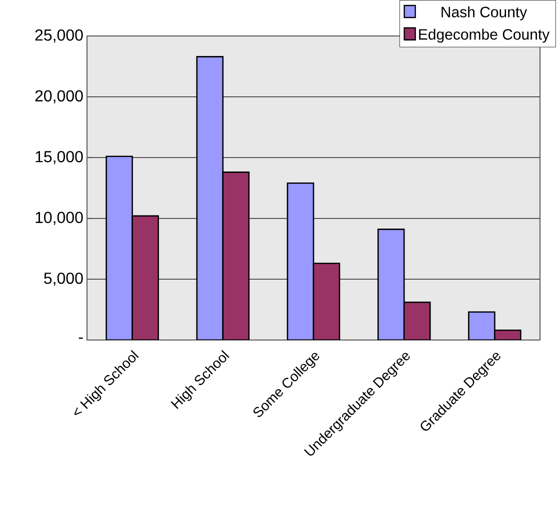 The image size is (557, 514). I want to click on legend-label: Edgecombe County, so click(484, 35).